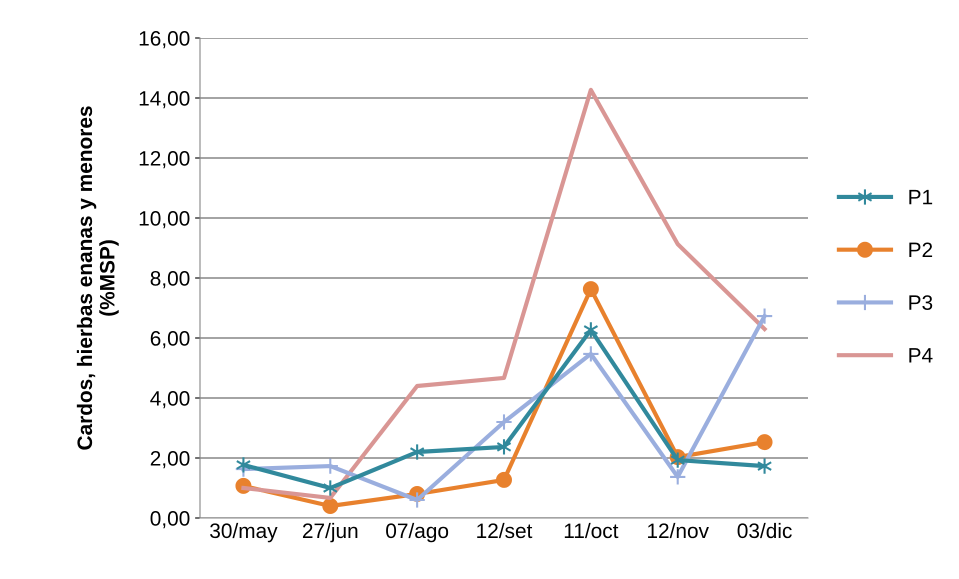 This screenshot has width=959, height=579. Describe the element at coordinates (920, 197) in the screenshot. I see `legend-label: P1` at that location.